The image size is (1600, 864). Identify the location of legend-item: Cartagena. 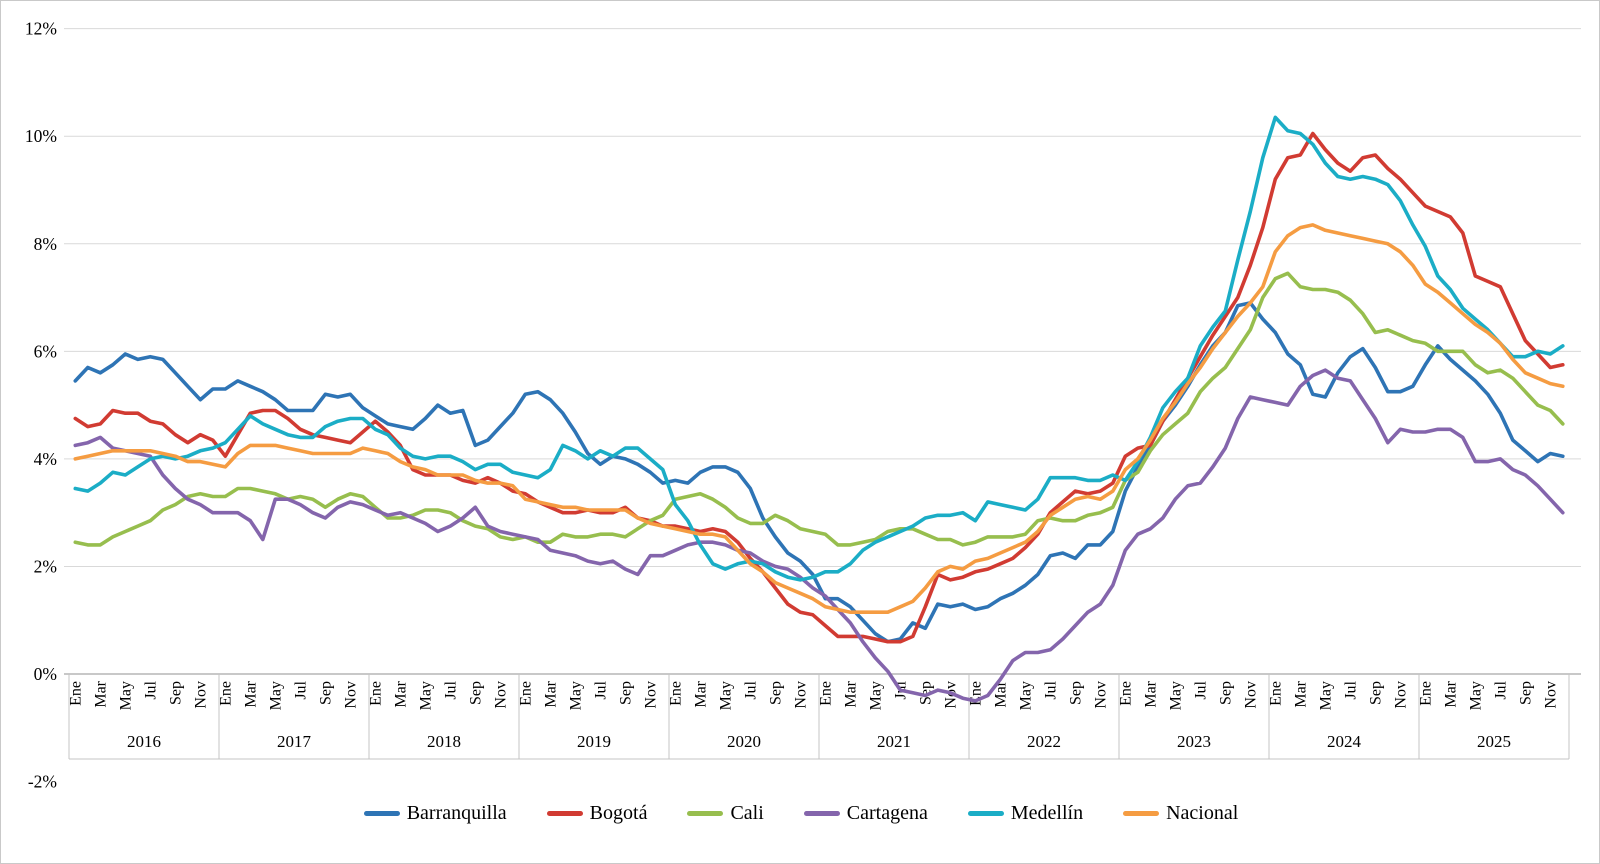
(865, 813).